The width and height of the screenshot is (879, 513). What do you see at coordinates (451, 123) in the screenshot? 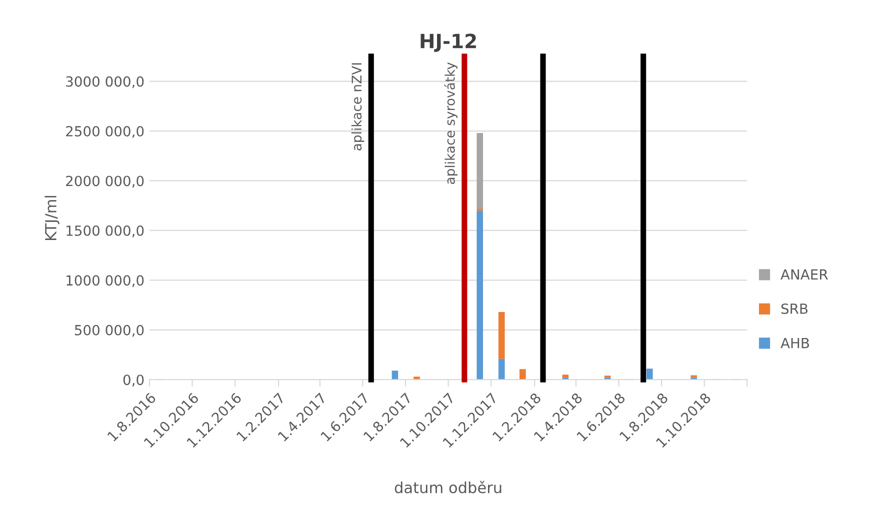
I see `ref-line-label: aplikace syrovátky` at bounding box center [451, 123].